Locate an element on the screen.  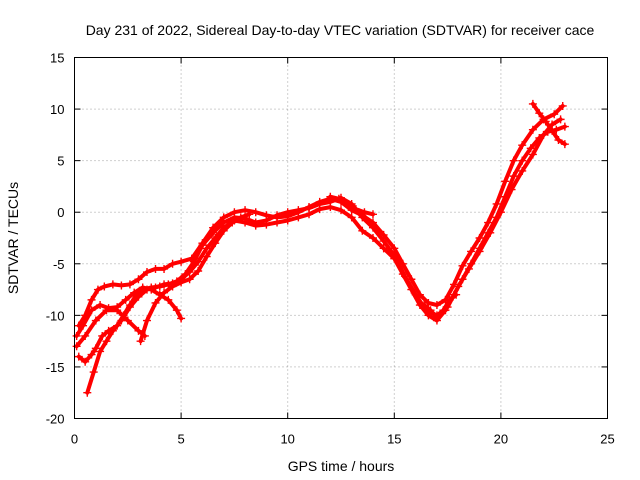
x-tick-label: 20 is located at coordinates (501, 439).